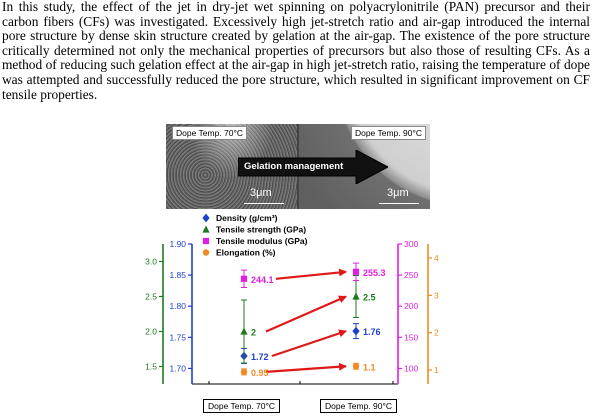 This screenshot has height=416, width=592. What do you see at coordinates (262, 280) in the screenshot?
I see `modulus-data-label: 244.1` at bounding box center [262, 280].